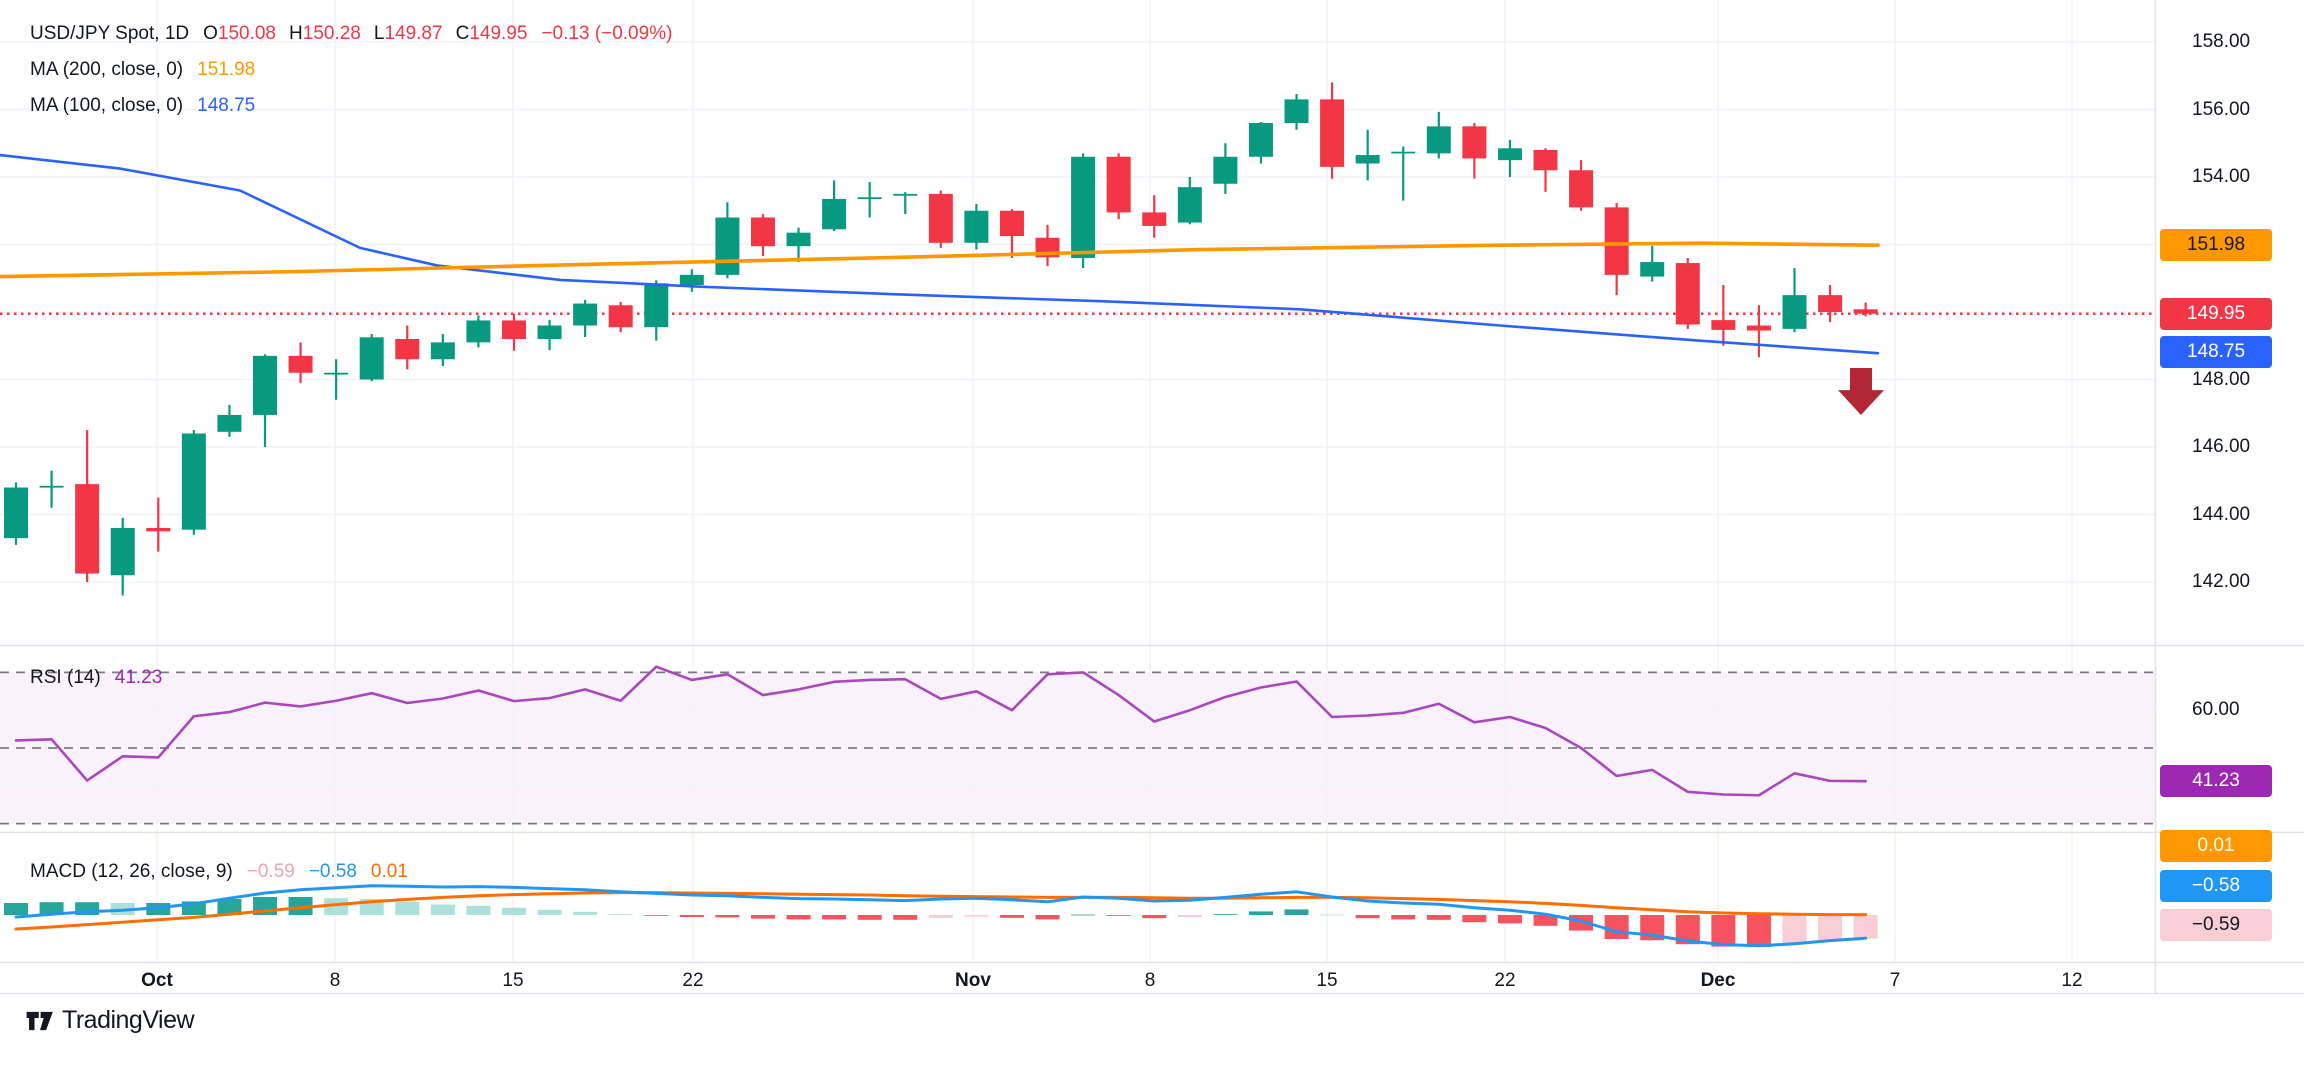 The width and height of the screenshot is (2304, 1066). Describe the element at coordinates (973, 980) in the screenshot. I see `time-axis-label: Nov` at that location.